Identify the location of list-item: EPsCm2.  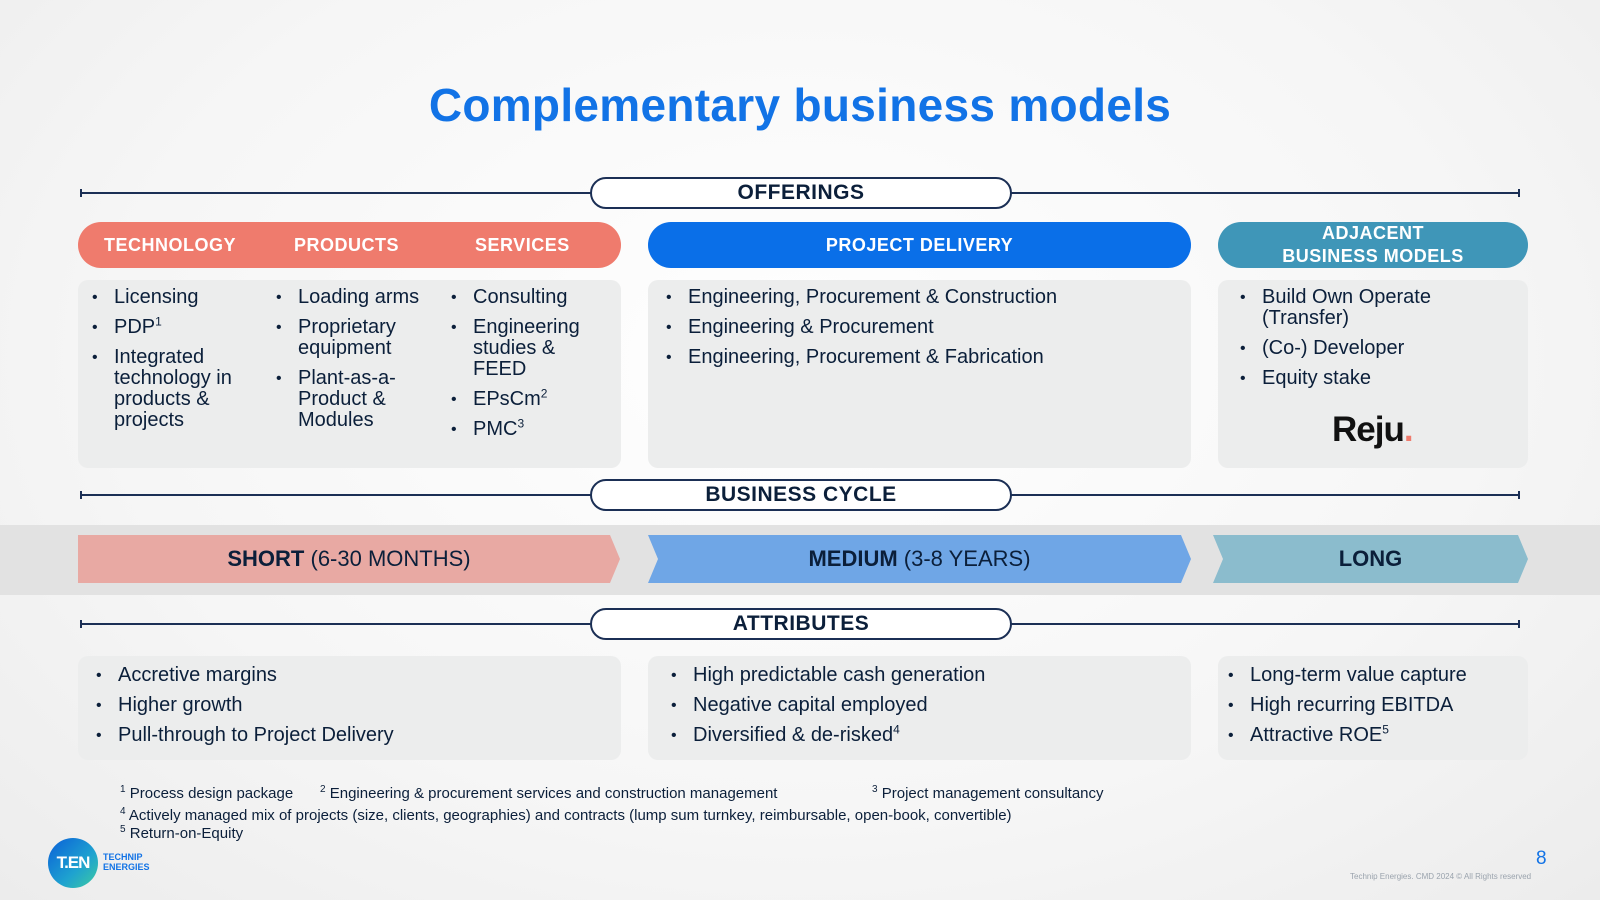
(529, 398).